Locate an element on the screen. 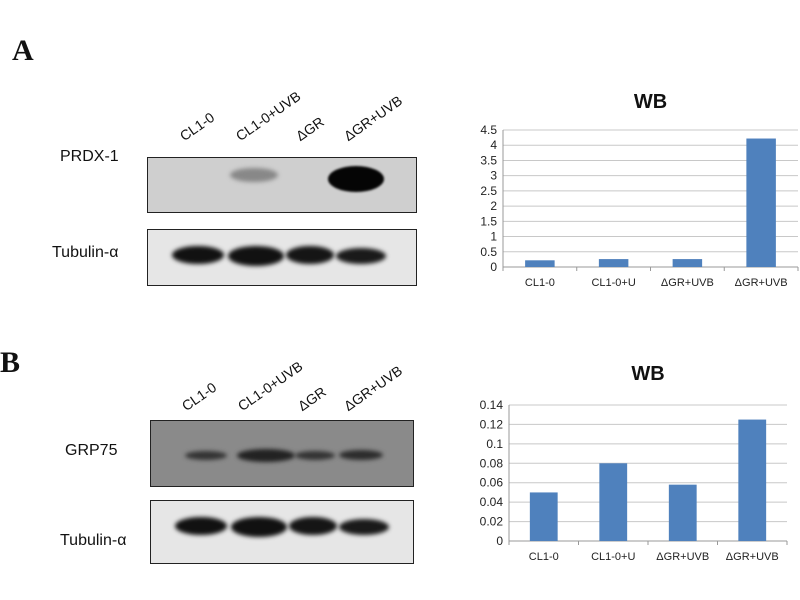 This screenshot has width=800, height=600. y-tick-label: 0.12 is located at coordinates (492, 424).